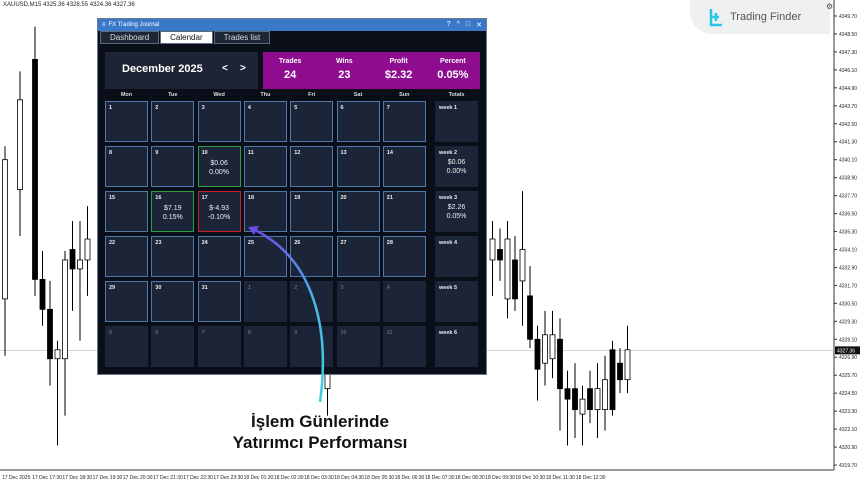  What do you see at coordinates (312, 166) in the screenshot?
I see `calendar-day-cell: 12` at bounding box center [312, 166].